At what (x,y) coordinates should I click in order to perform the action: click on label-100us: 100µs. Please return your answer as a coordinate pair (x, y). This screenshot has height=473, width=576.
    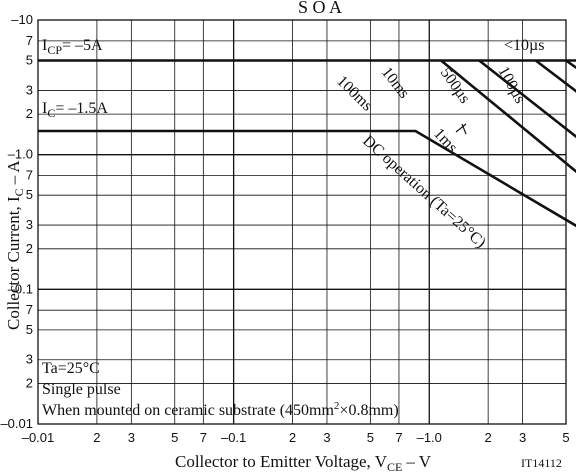
    Looking at the image, I should click on (512, 85).